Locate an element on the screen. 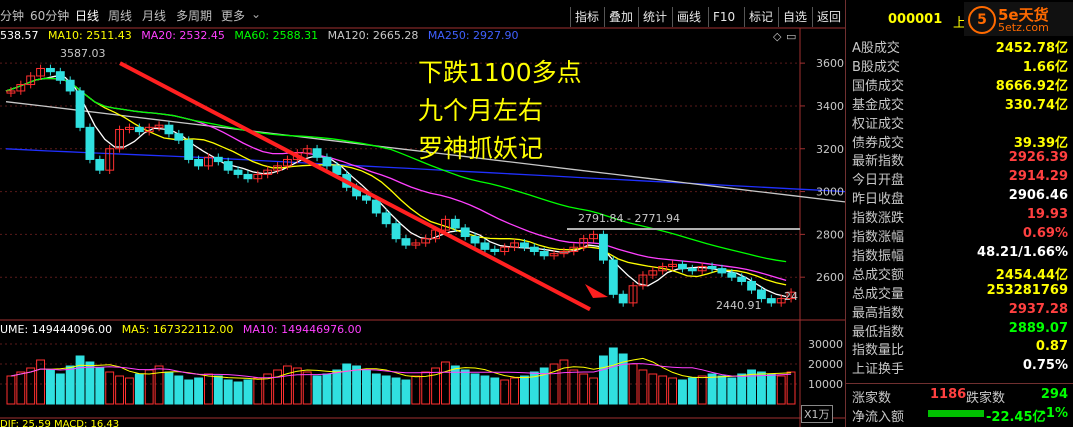 The height and width of the screenshot is (427, 1073). price-tick-label: 3600 is located at coordinates (830, 63).